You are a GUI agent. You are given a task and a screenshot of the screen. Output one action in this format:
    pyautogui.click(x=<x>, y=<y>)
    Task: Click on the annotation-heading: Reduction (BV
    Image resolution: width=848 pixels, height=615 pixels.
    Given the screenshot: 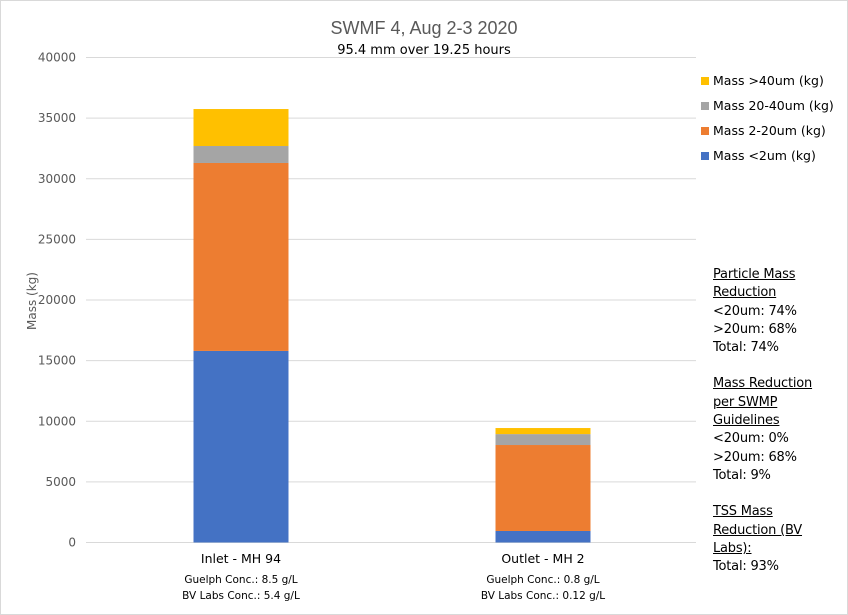 What is the action you would take?
    pyautogui.click(x=758, y=530)
    